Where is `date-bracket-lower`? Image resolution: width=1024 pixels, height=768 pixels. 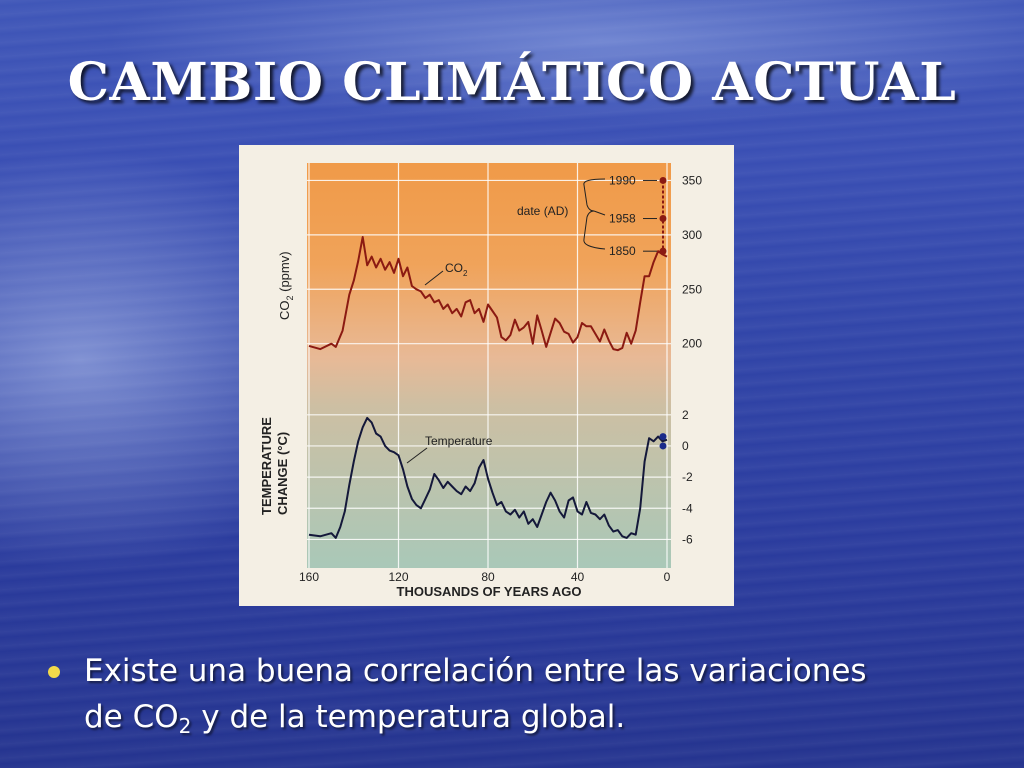 date-bracket-lower is located at coordinates (594, 230).